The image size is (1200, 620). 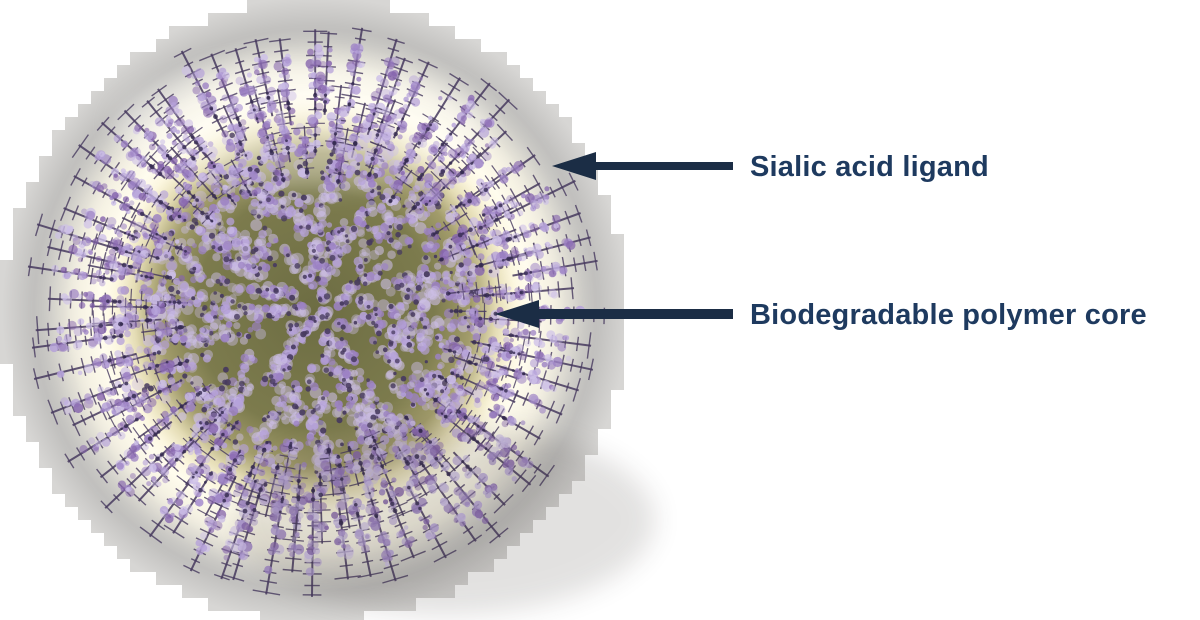 What do you see at coordinates (869, 167) in the screenshot?
I see `label-sialic-acid-ligand: Sialic acid ligand` at bounding box center [869, 167].